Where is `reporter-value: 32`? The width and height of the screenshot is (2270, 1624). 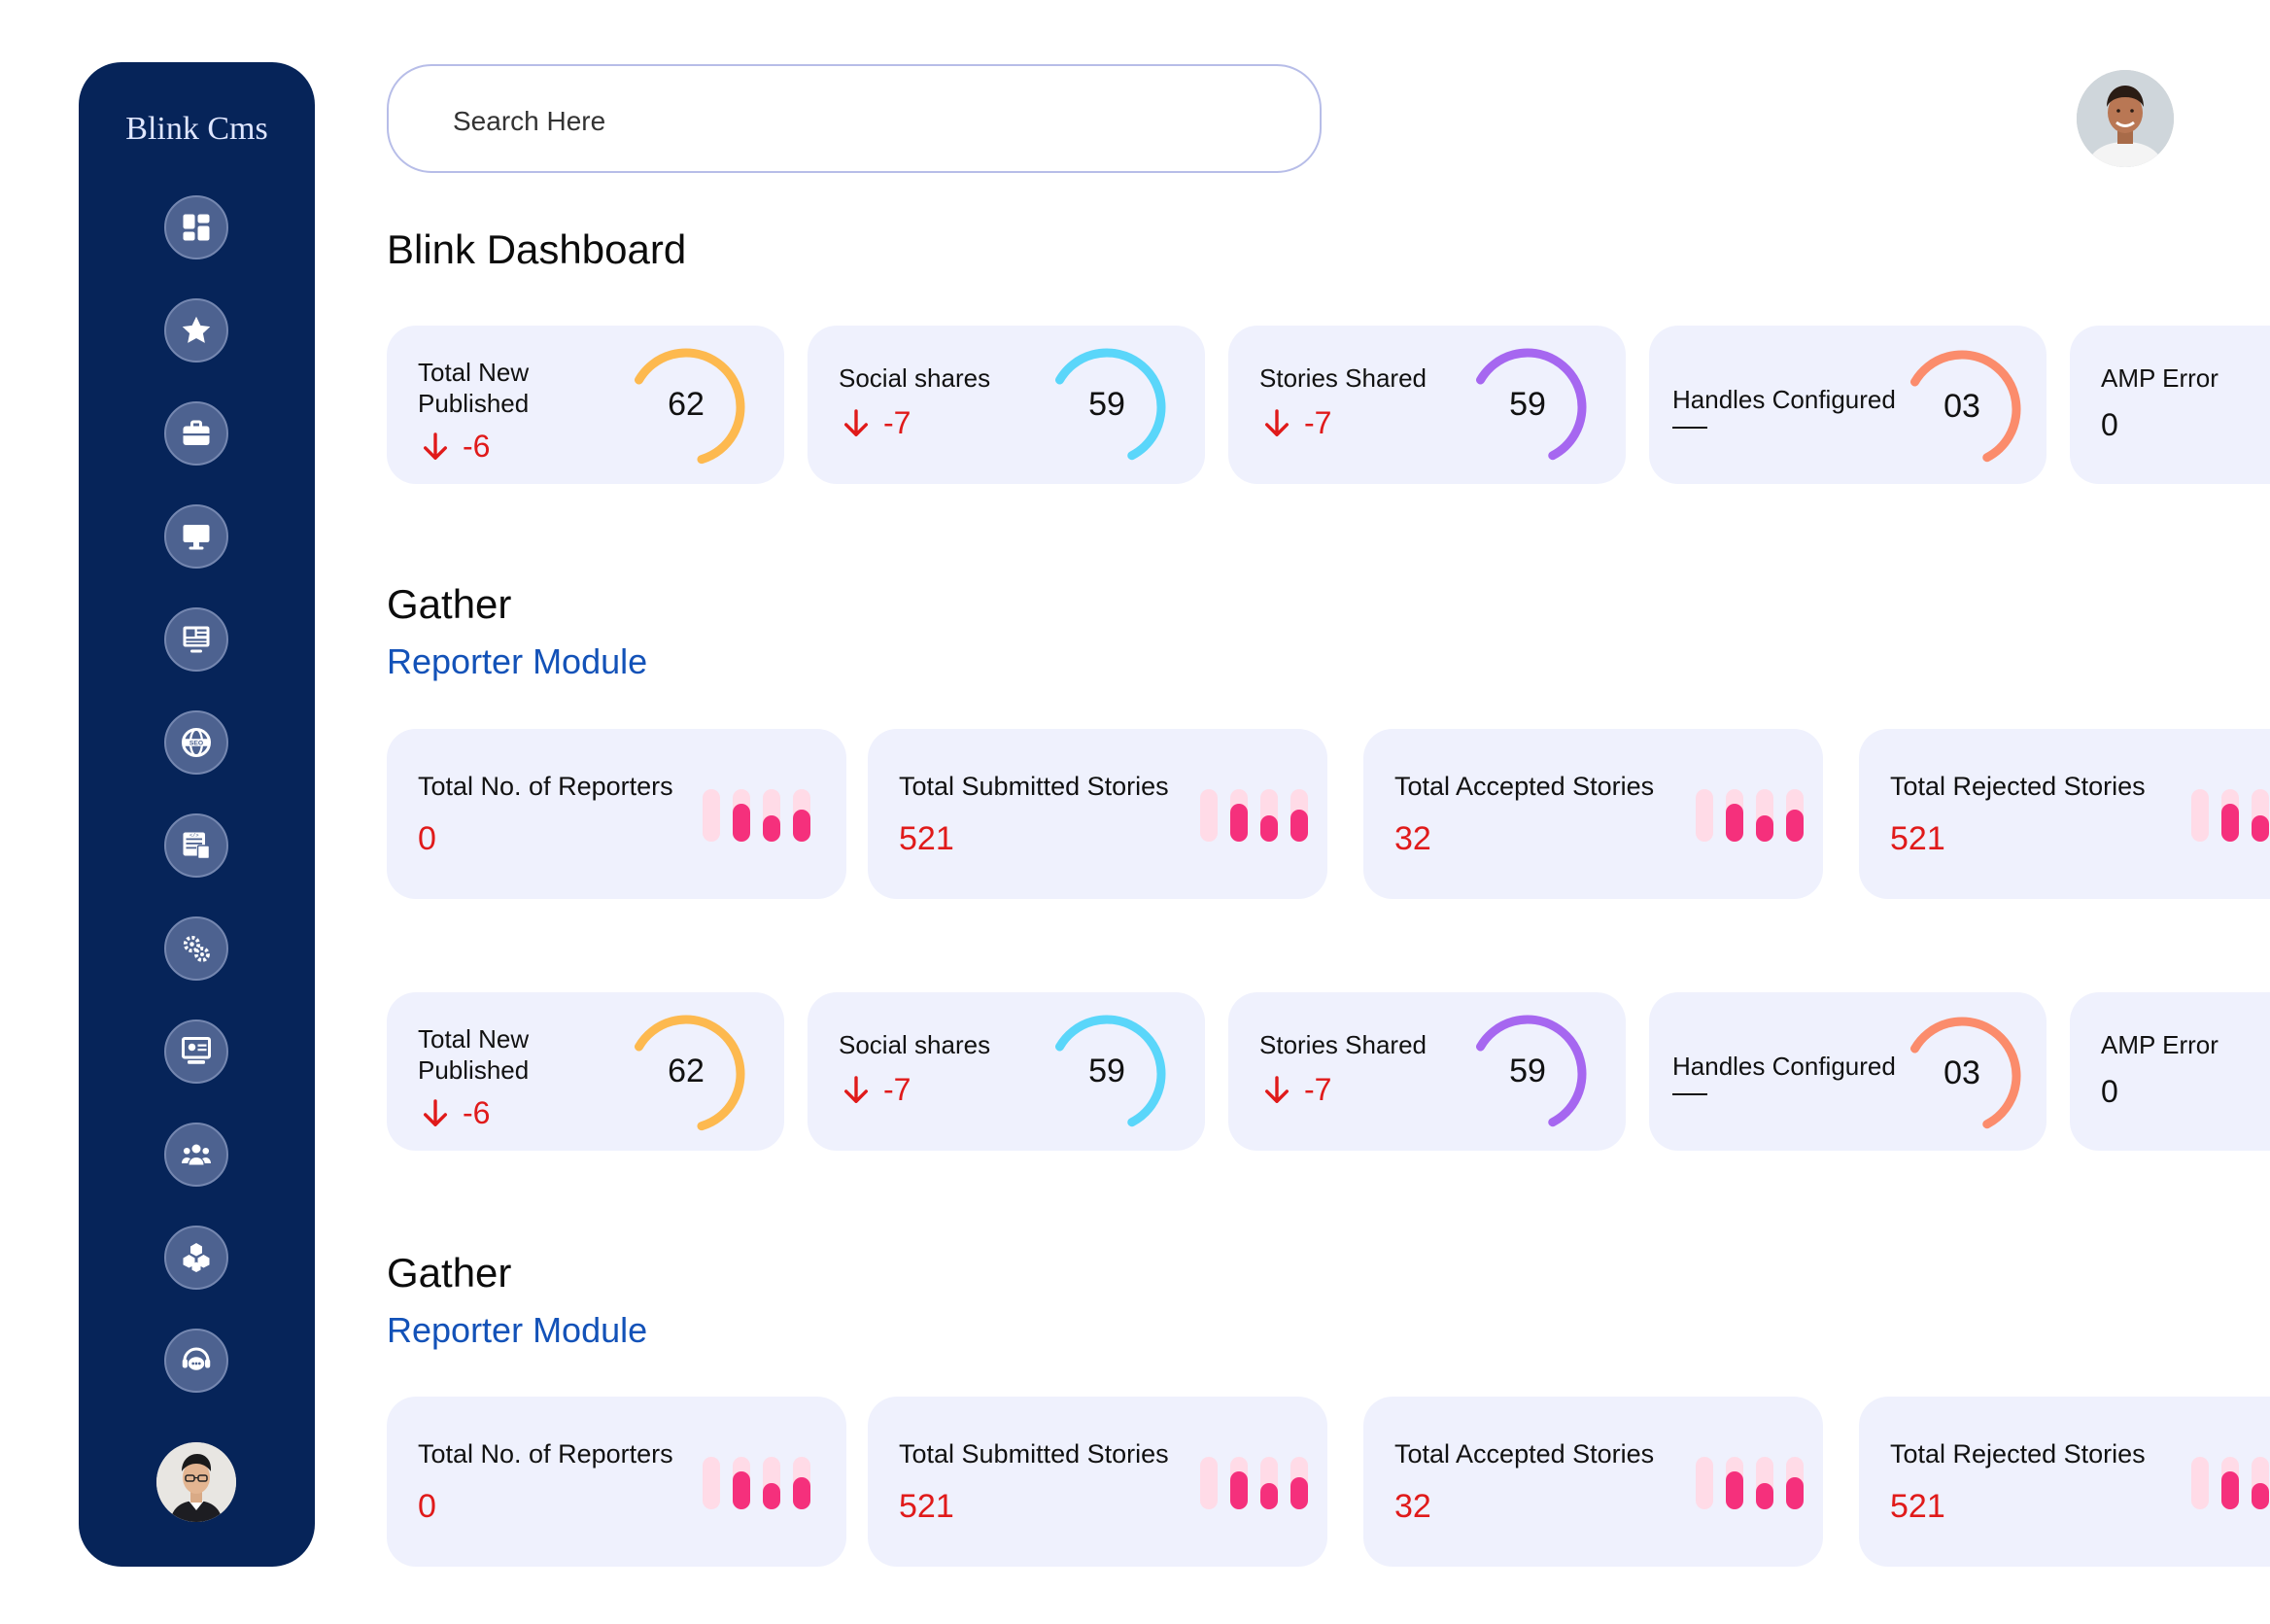 reporter-value: 32 is located at coordinates (1412, 838).